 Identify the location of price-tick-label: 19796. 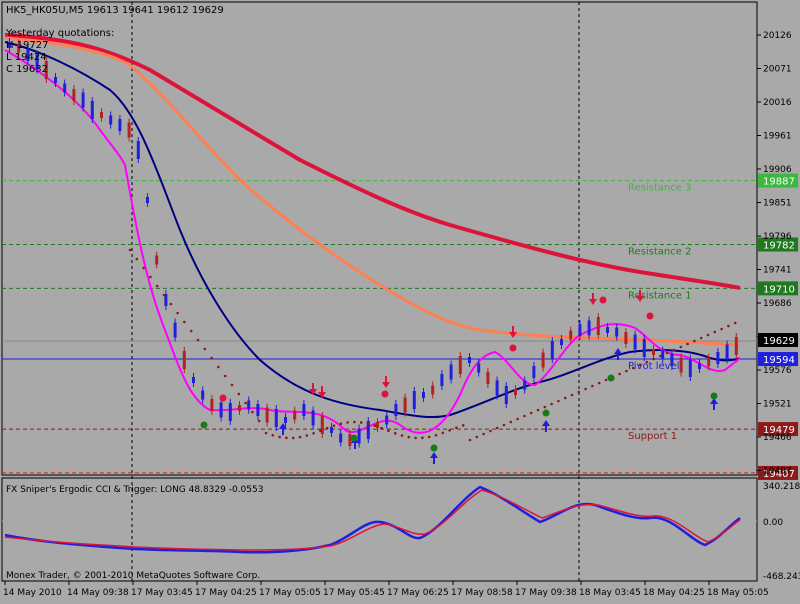
(777, 237).